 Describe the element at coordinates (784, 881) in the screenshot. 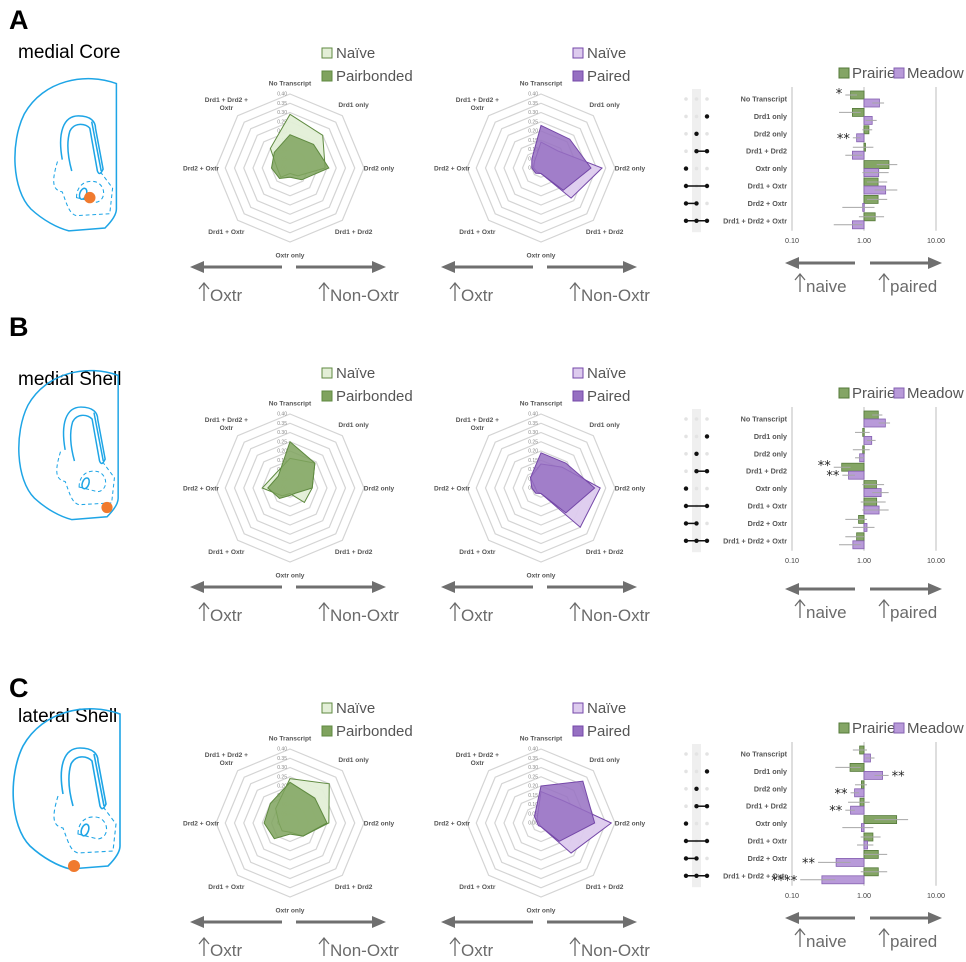

I see `significance-marker: ****` at that location.